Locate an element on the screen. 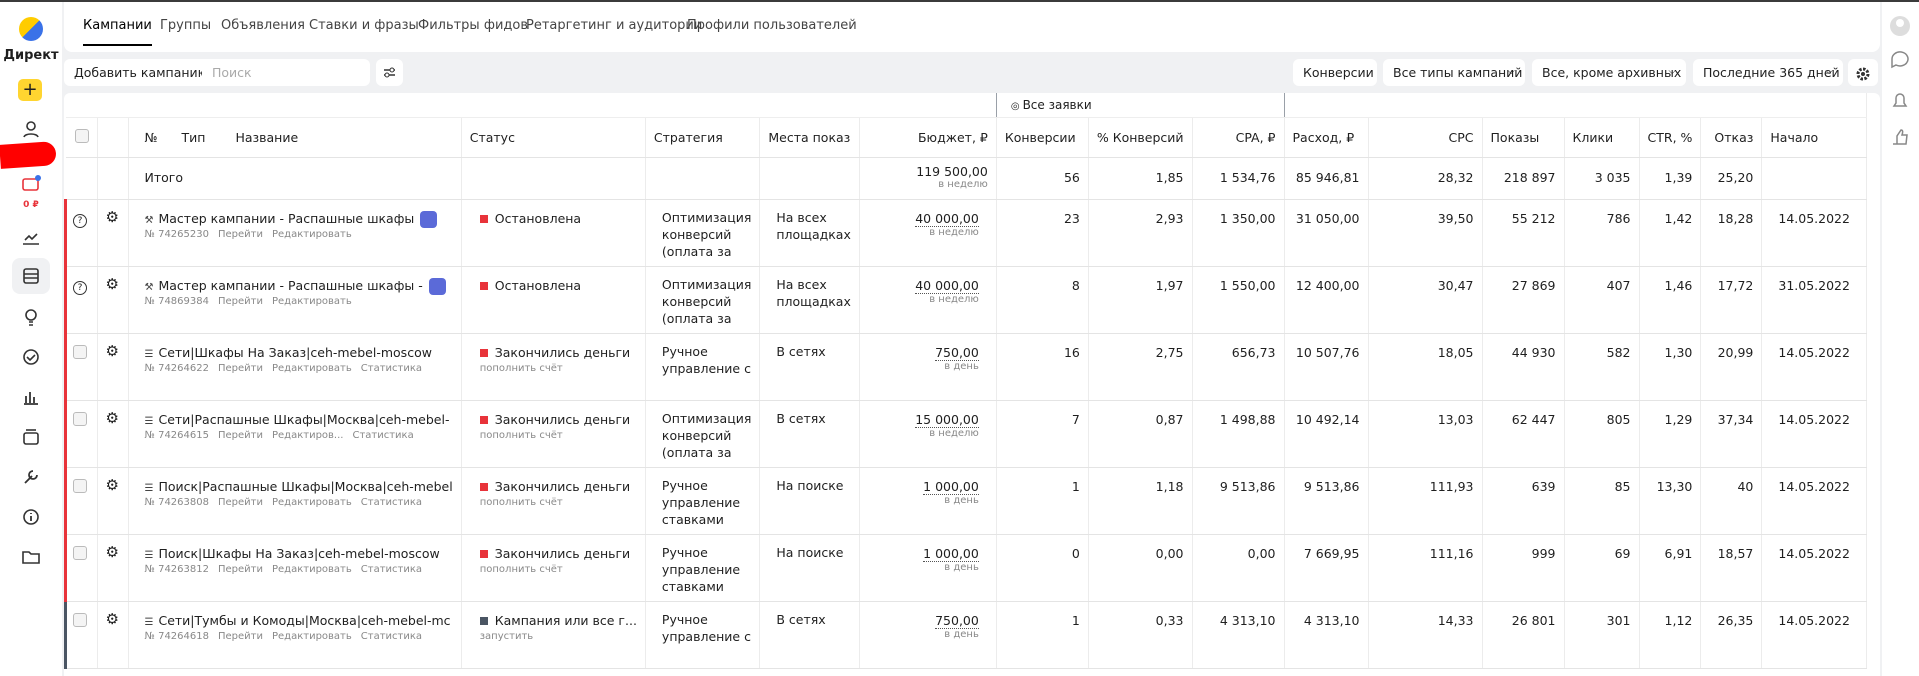  tab: Ретаргетинг и аудитории is located at coordinates (614, 25).